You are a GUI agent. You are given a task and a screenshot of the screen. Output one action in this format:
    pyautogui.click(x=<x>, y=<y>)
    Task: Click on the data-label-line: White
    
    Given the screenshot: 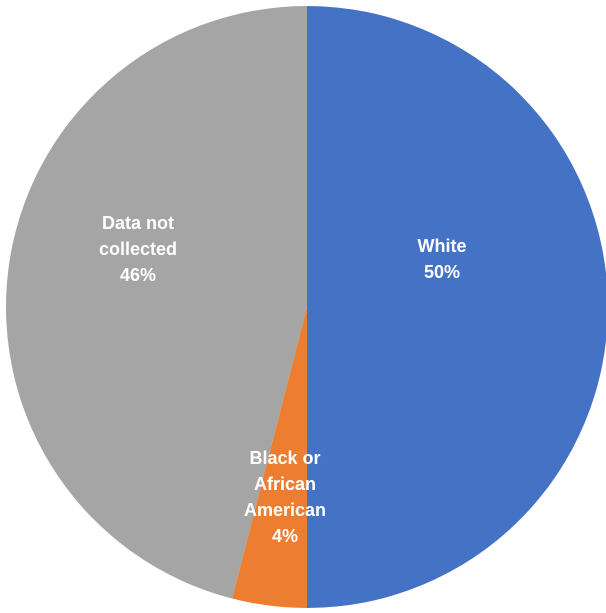 What is the action you would take?
    pyautogui.click(x=442, y=246)
    